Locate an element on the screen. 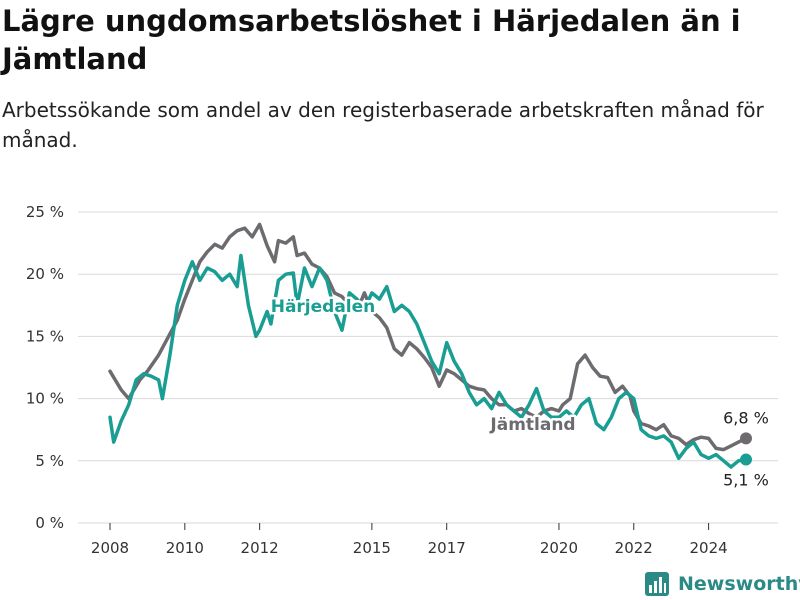 The height and width of the screenshot is (600, 800). series-annotation-halo: Jämtland is located at coordinates (532, 425).